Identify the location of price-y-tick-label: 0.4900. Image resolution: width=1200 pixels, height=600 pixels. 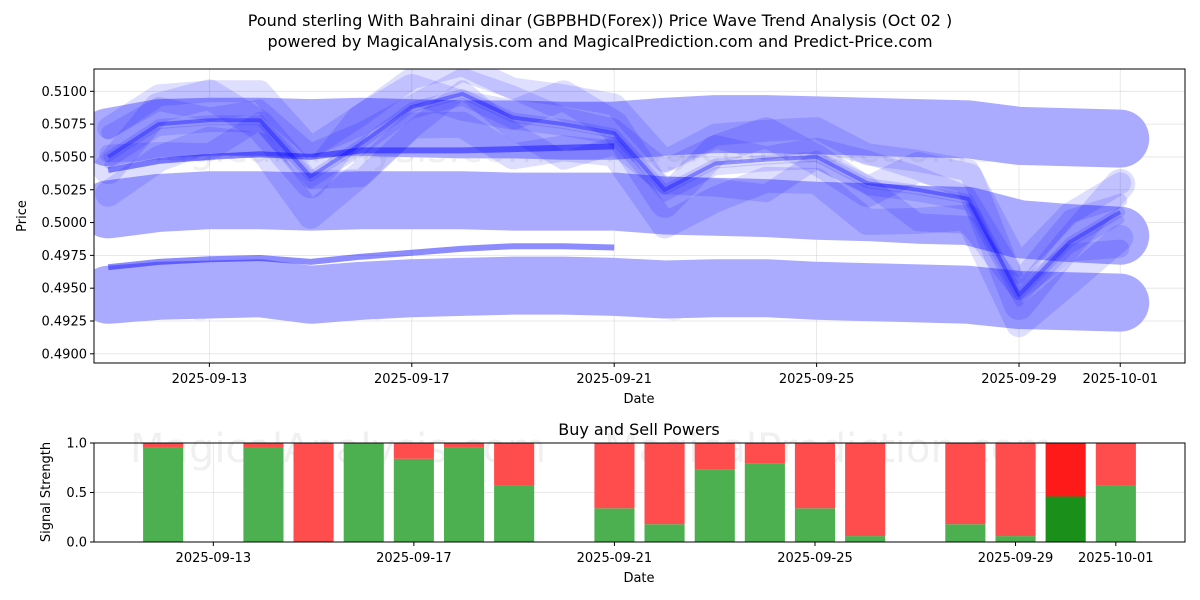
(65, 354).